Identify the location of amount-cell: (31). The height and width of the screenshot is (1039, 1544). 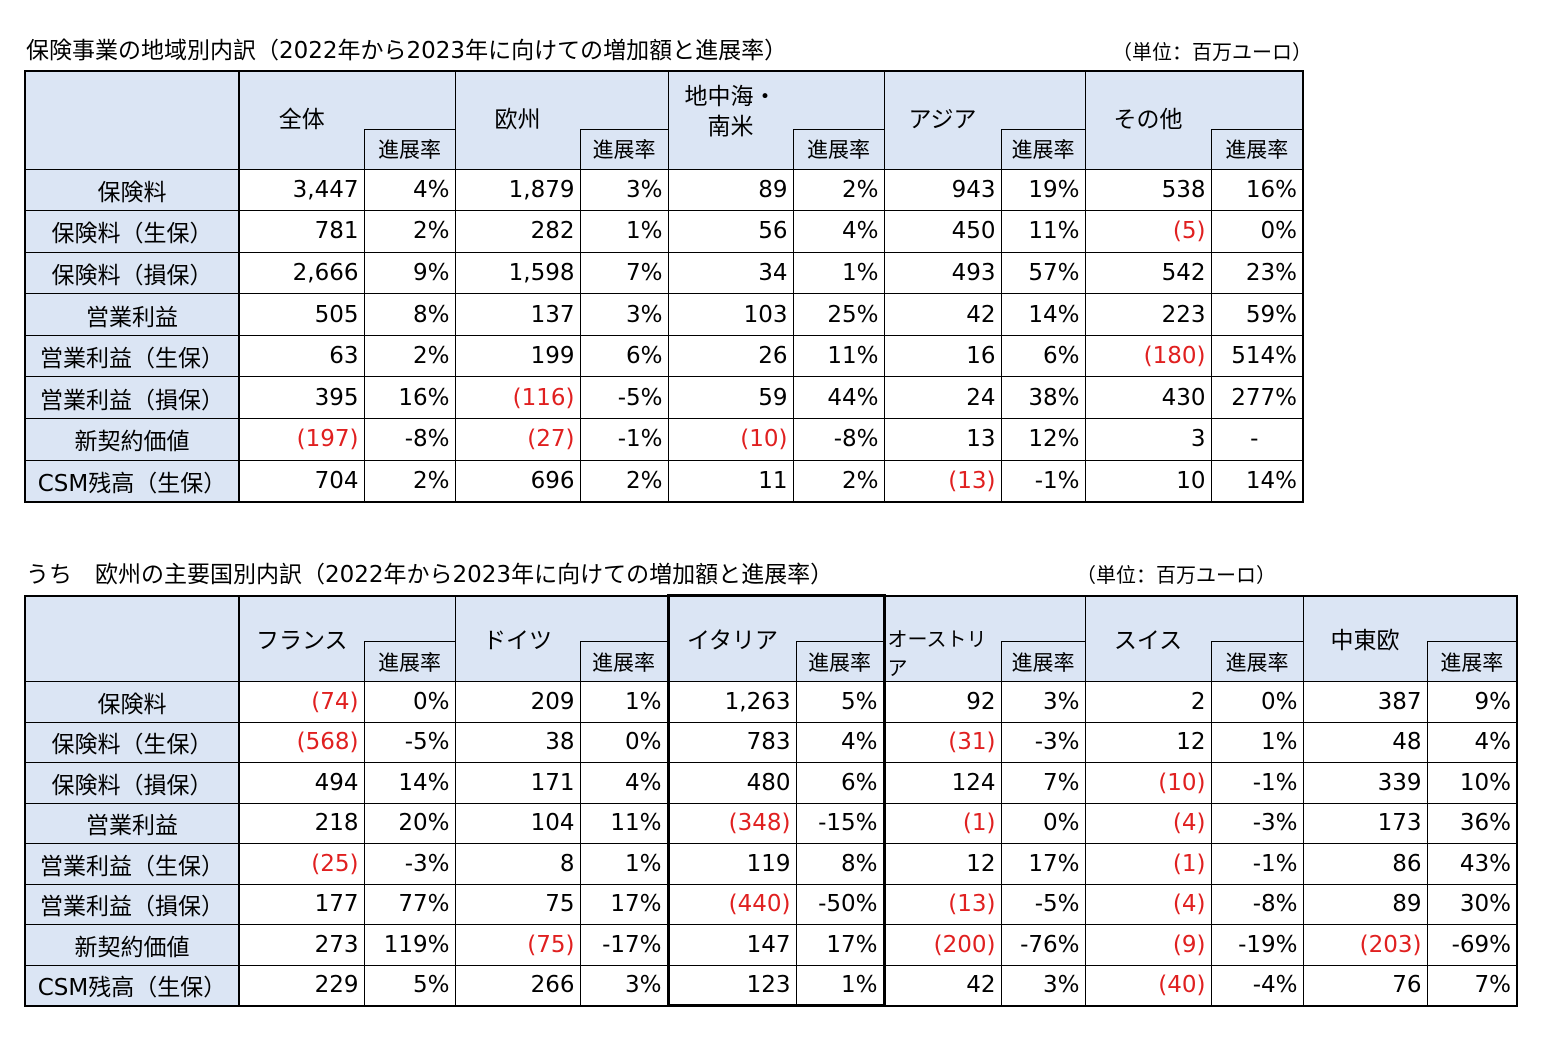
(942, 742).